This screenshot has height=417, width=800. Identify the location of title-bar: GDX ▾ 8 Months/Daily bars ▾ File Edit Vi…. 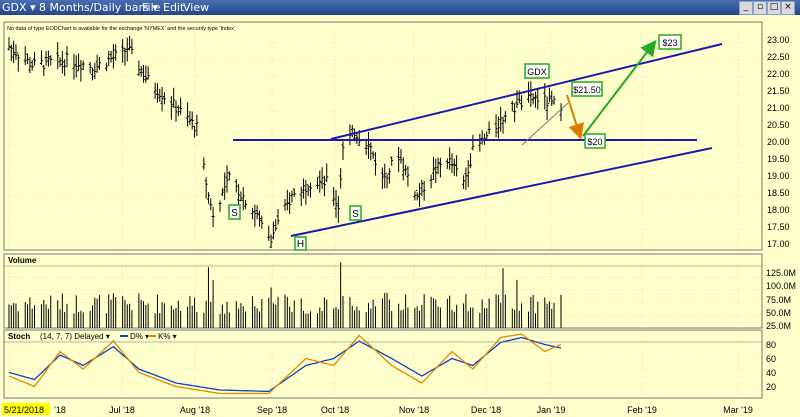
(400, 7).